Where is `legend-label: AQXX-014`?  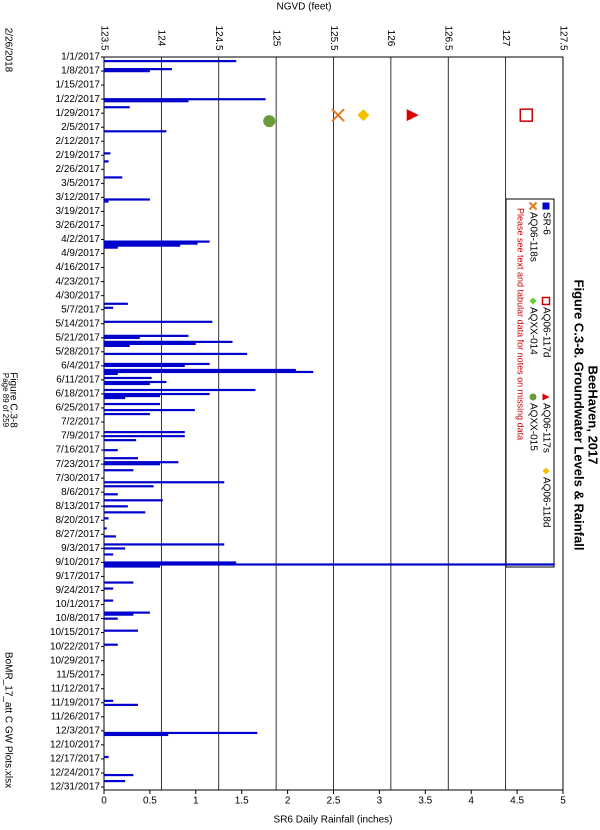
legend-label: AQXX-014 is located at coordinates (532, 331).